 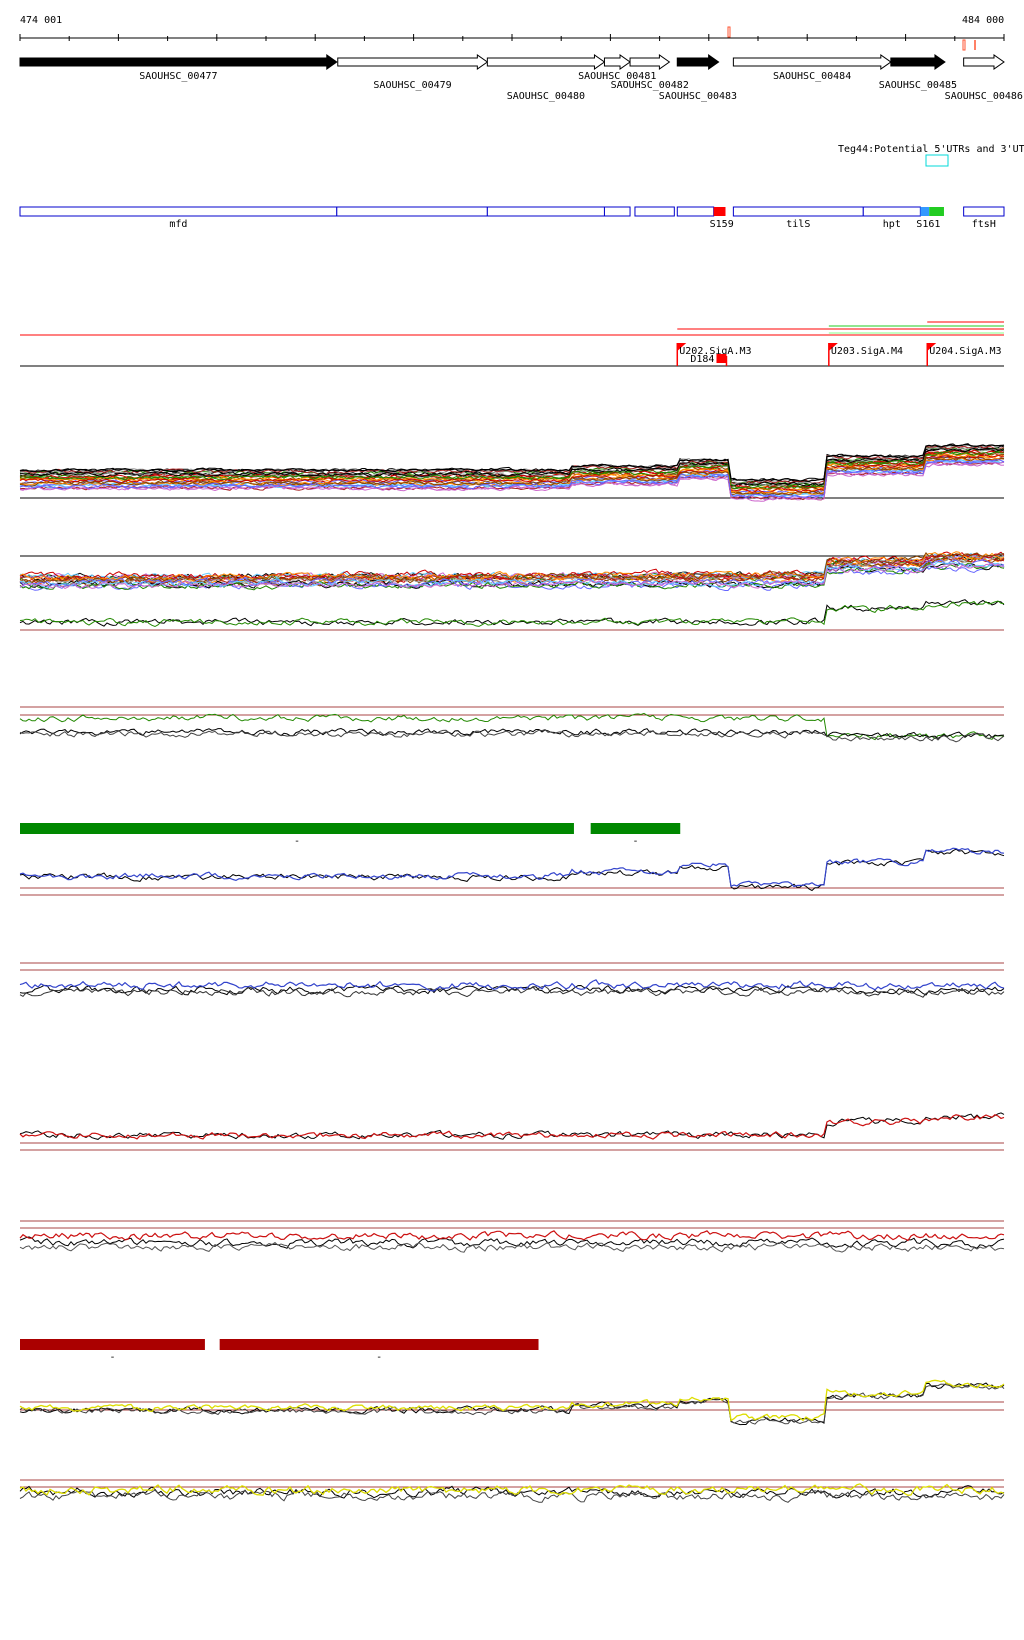 What do you see at coordinates (798, 224) in the screenshot?
I see `operon-label: tilS` at bounding box center [798, 224].